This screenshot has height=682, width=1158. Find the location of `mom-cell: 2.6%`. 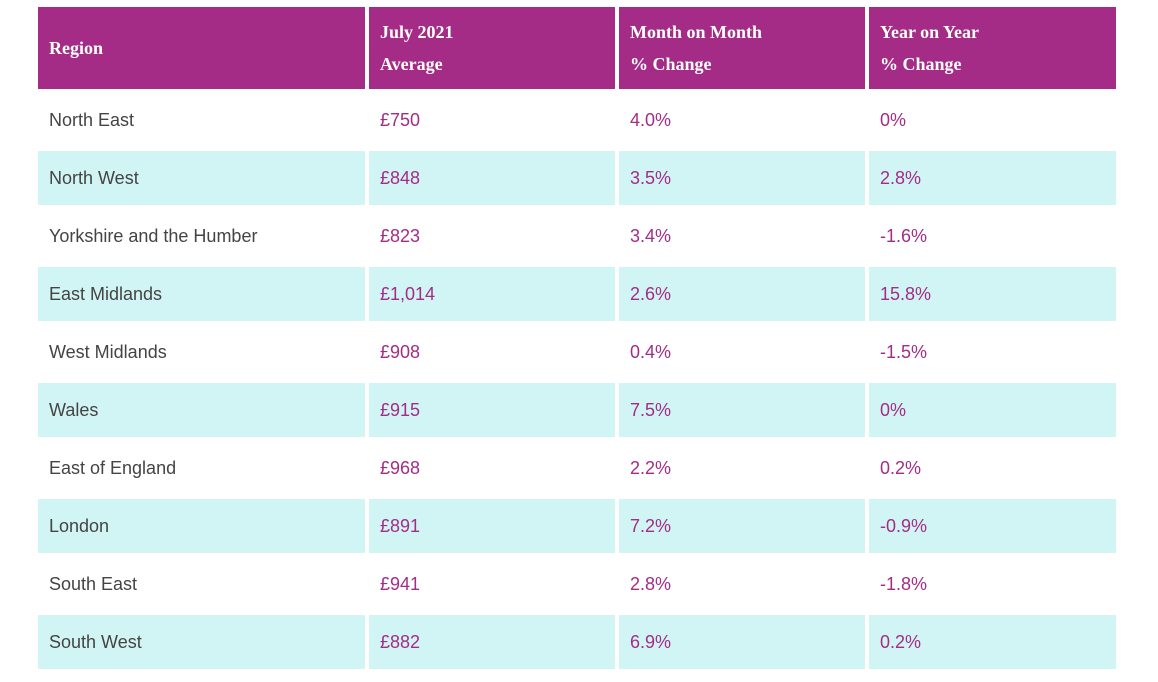

mom-cell: 2.6% is located at coordinates (742, 294).